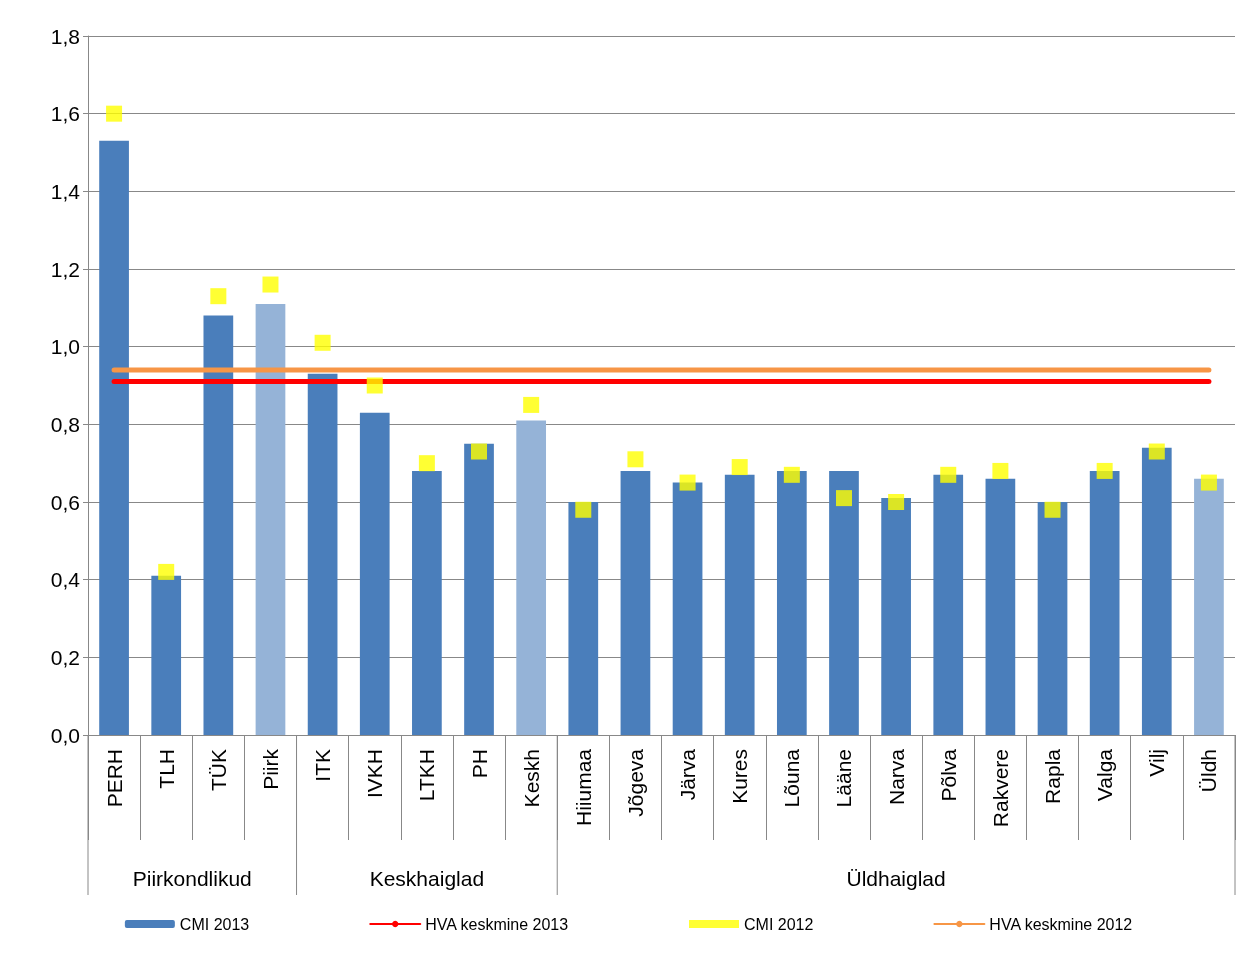 The image size is (1258, 955). I want to click on y-tick-label: 1,8, so click(65, 36).